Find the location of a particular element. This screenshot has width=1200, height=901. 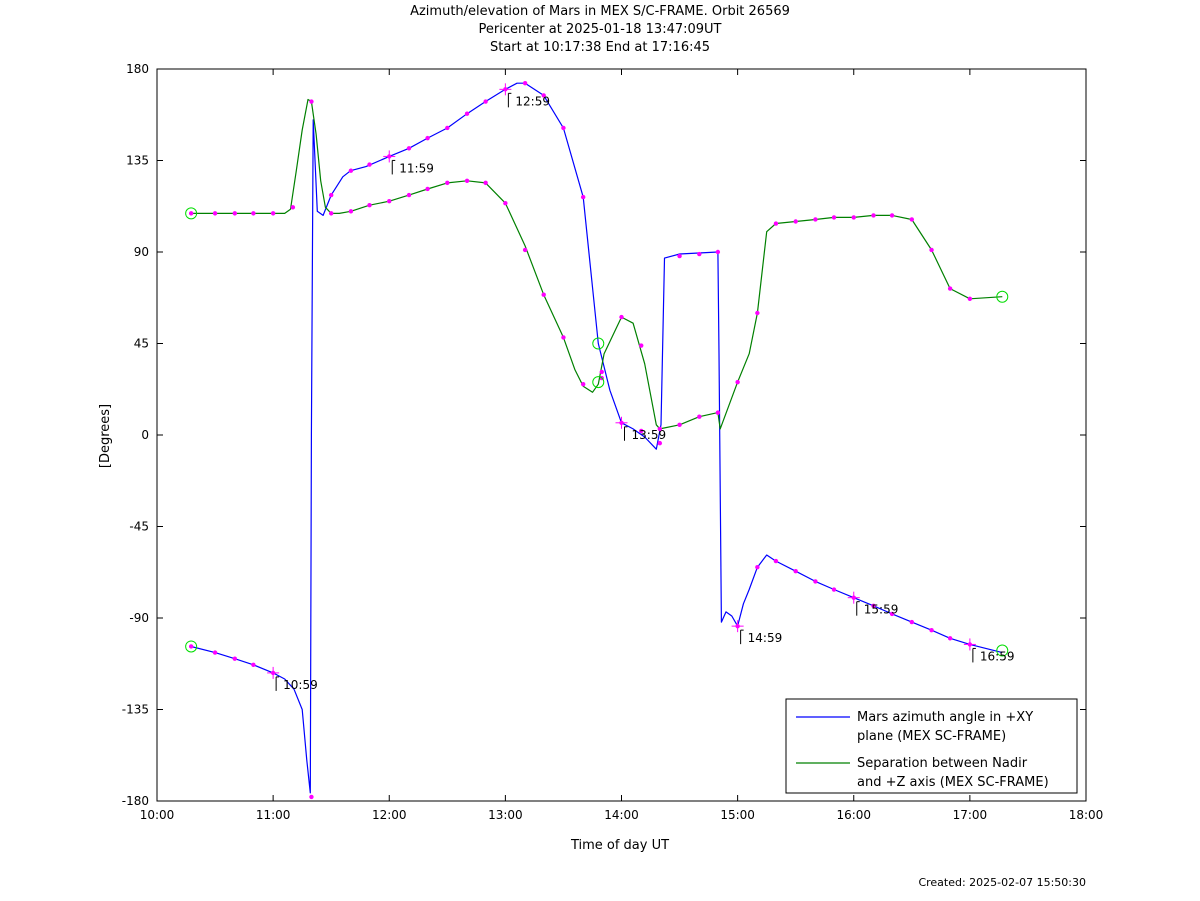

y-tick-label: 135 is located at coordinates (137, 161).